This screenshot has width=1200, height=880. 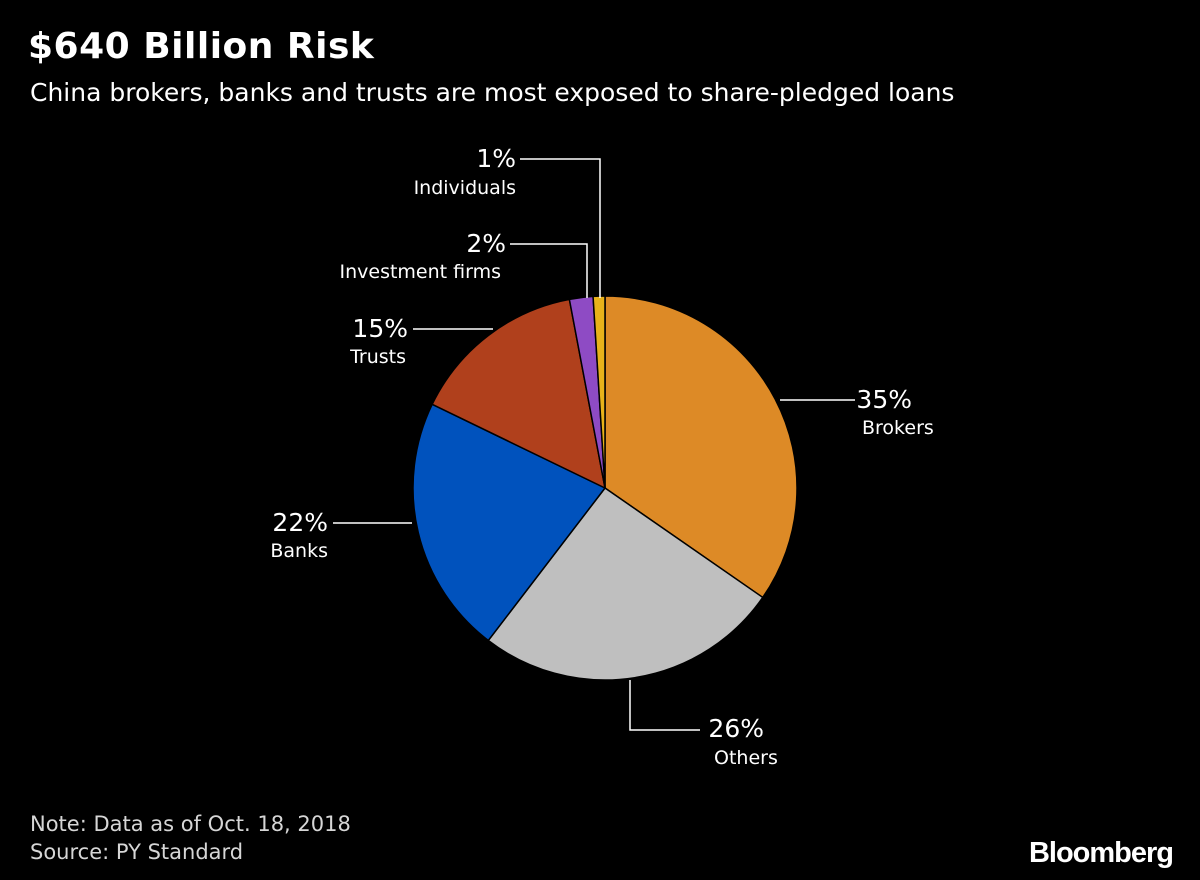 I want to click on data-label-trusts: 15%, so click(x=380, y=328).